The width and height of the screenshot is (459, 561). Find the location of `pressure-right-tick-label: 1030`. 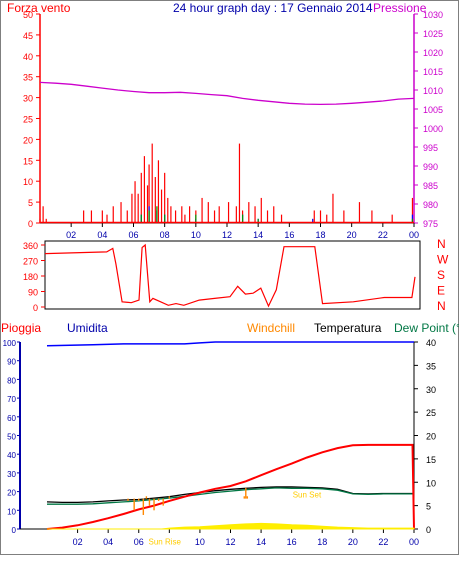

pressure-right-tick-label: 1030 is located at coordinates (433, 15).